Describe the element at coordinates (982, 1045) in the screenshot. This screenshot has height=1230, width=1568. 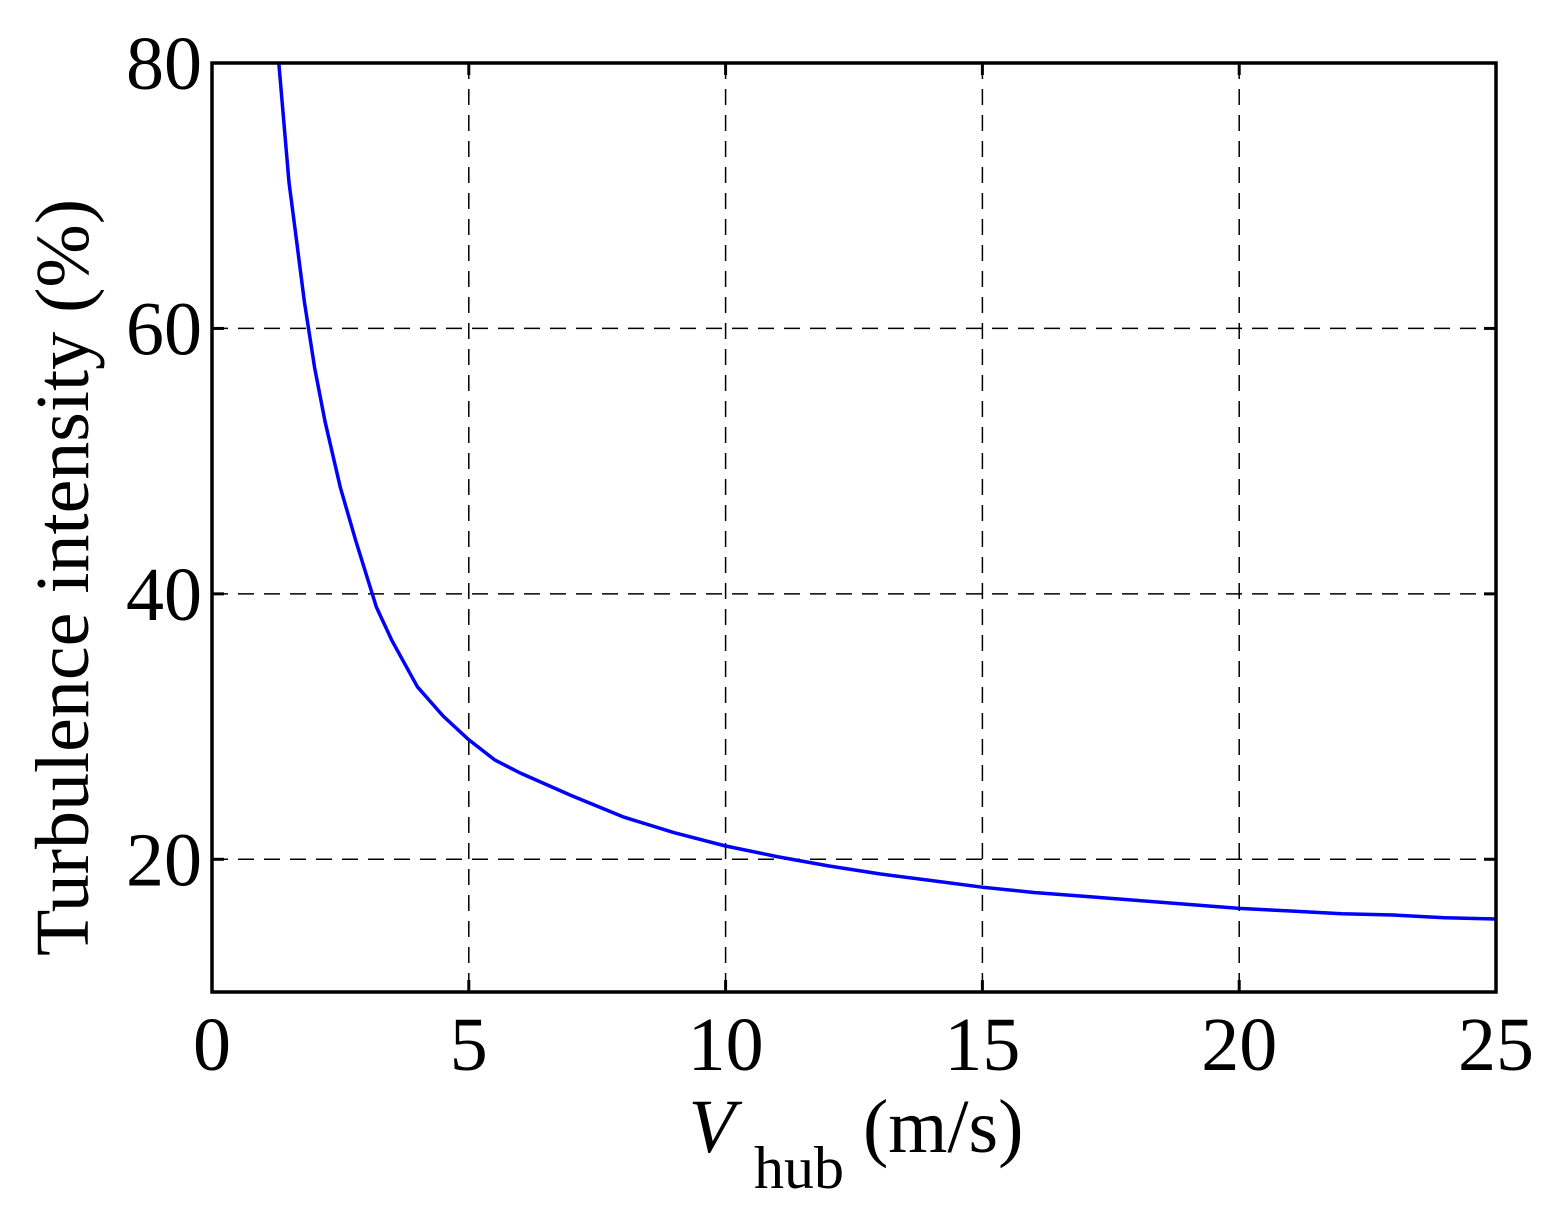
I see `x-tick-label: 15` at that location.